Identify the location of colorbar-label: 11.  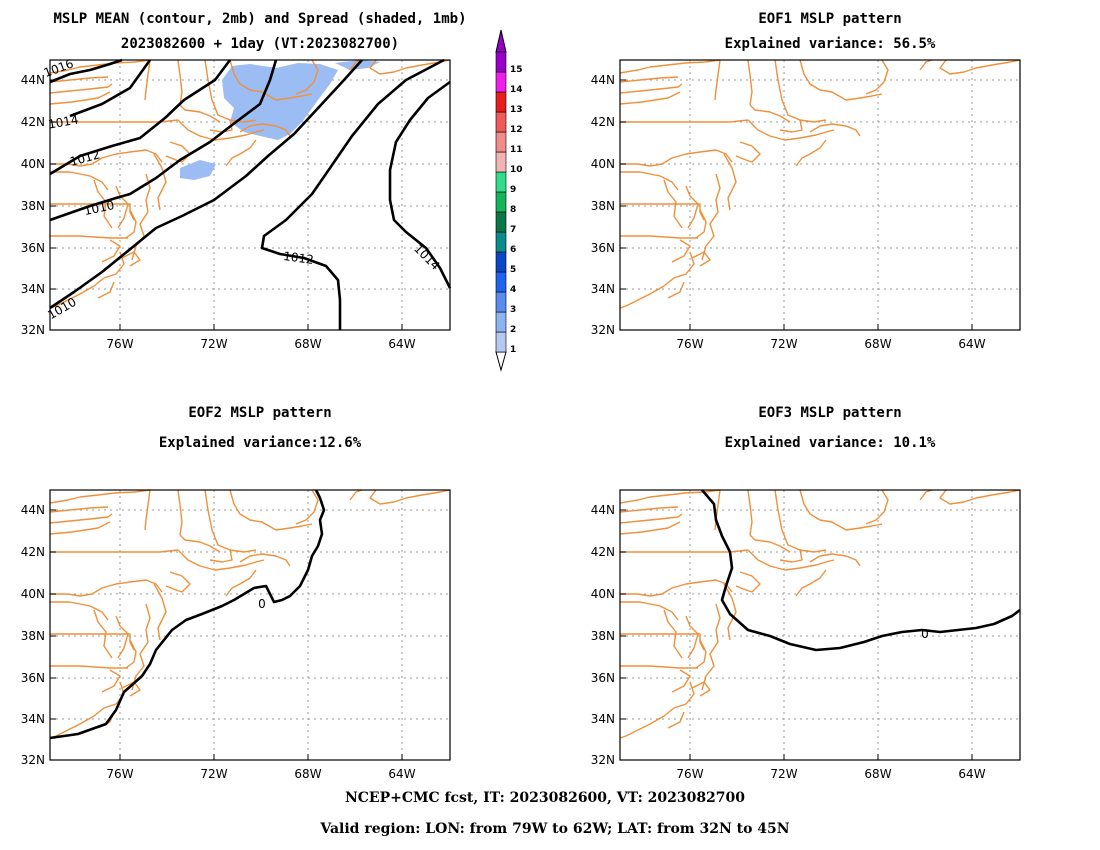
(516, 150).